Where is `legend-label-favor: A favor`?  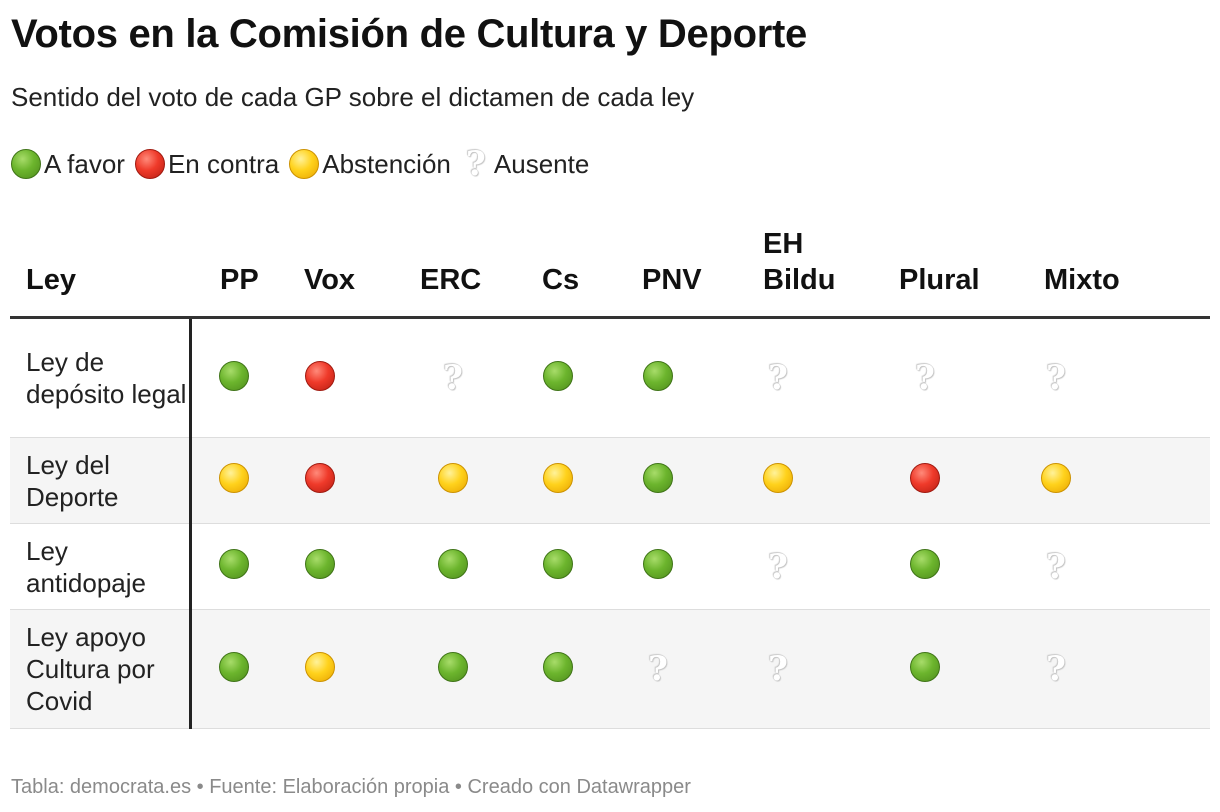 legend-label-favor: A favor is located at coordinates (84, 163).